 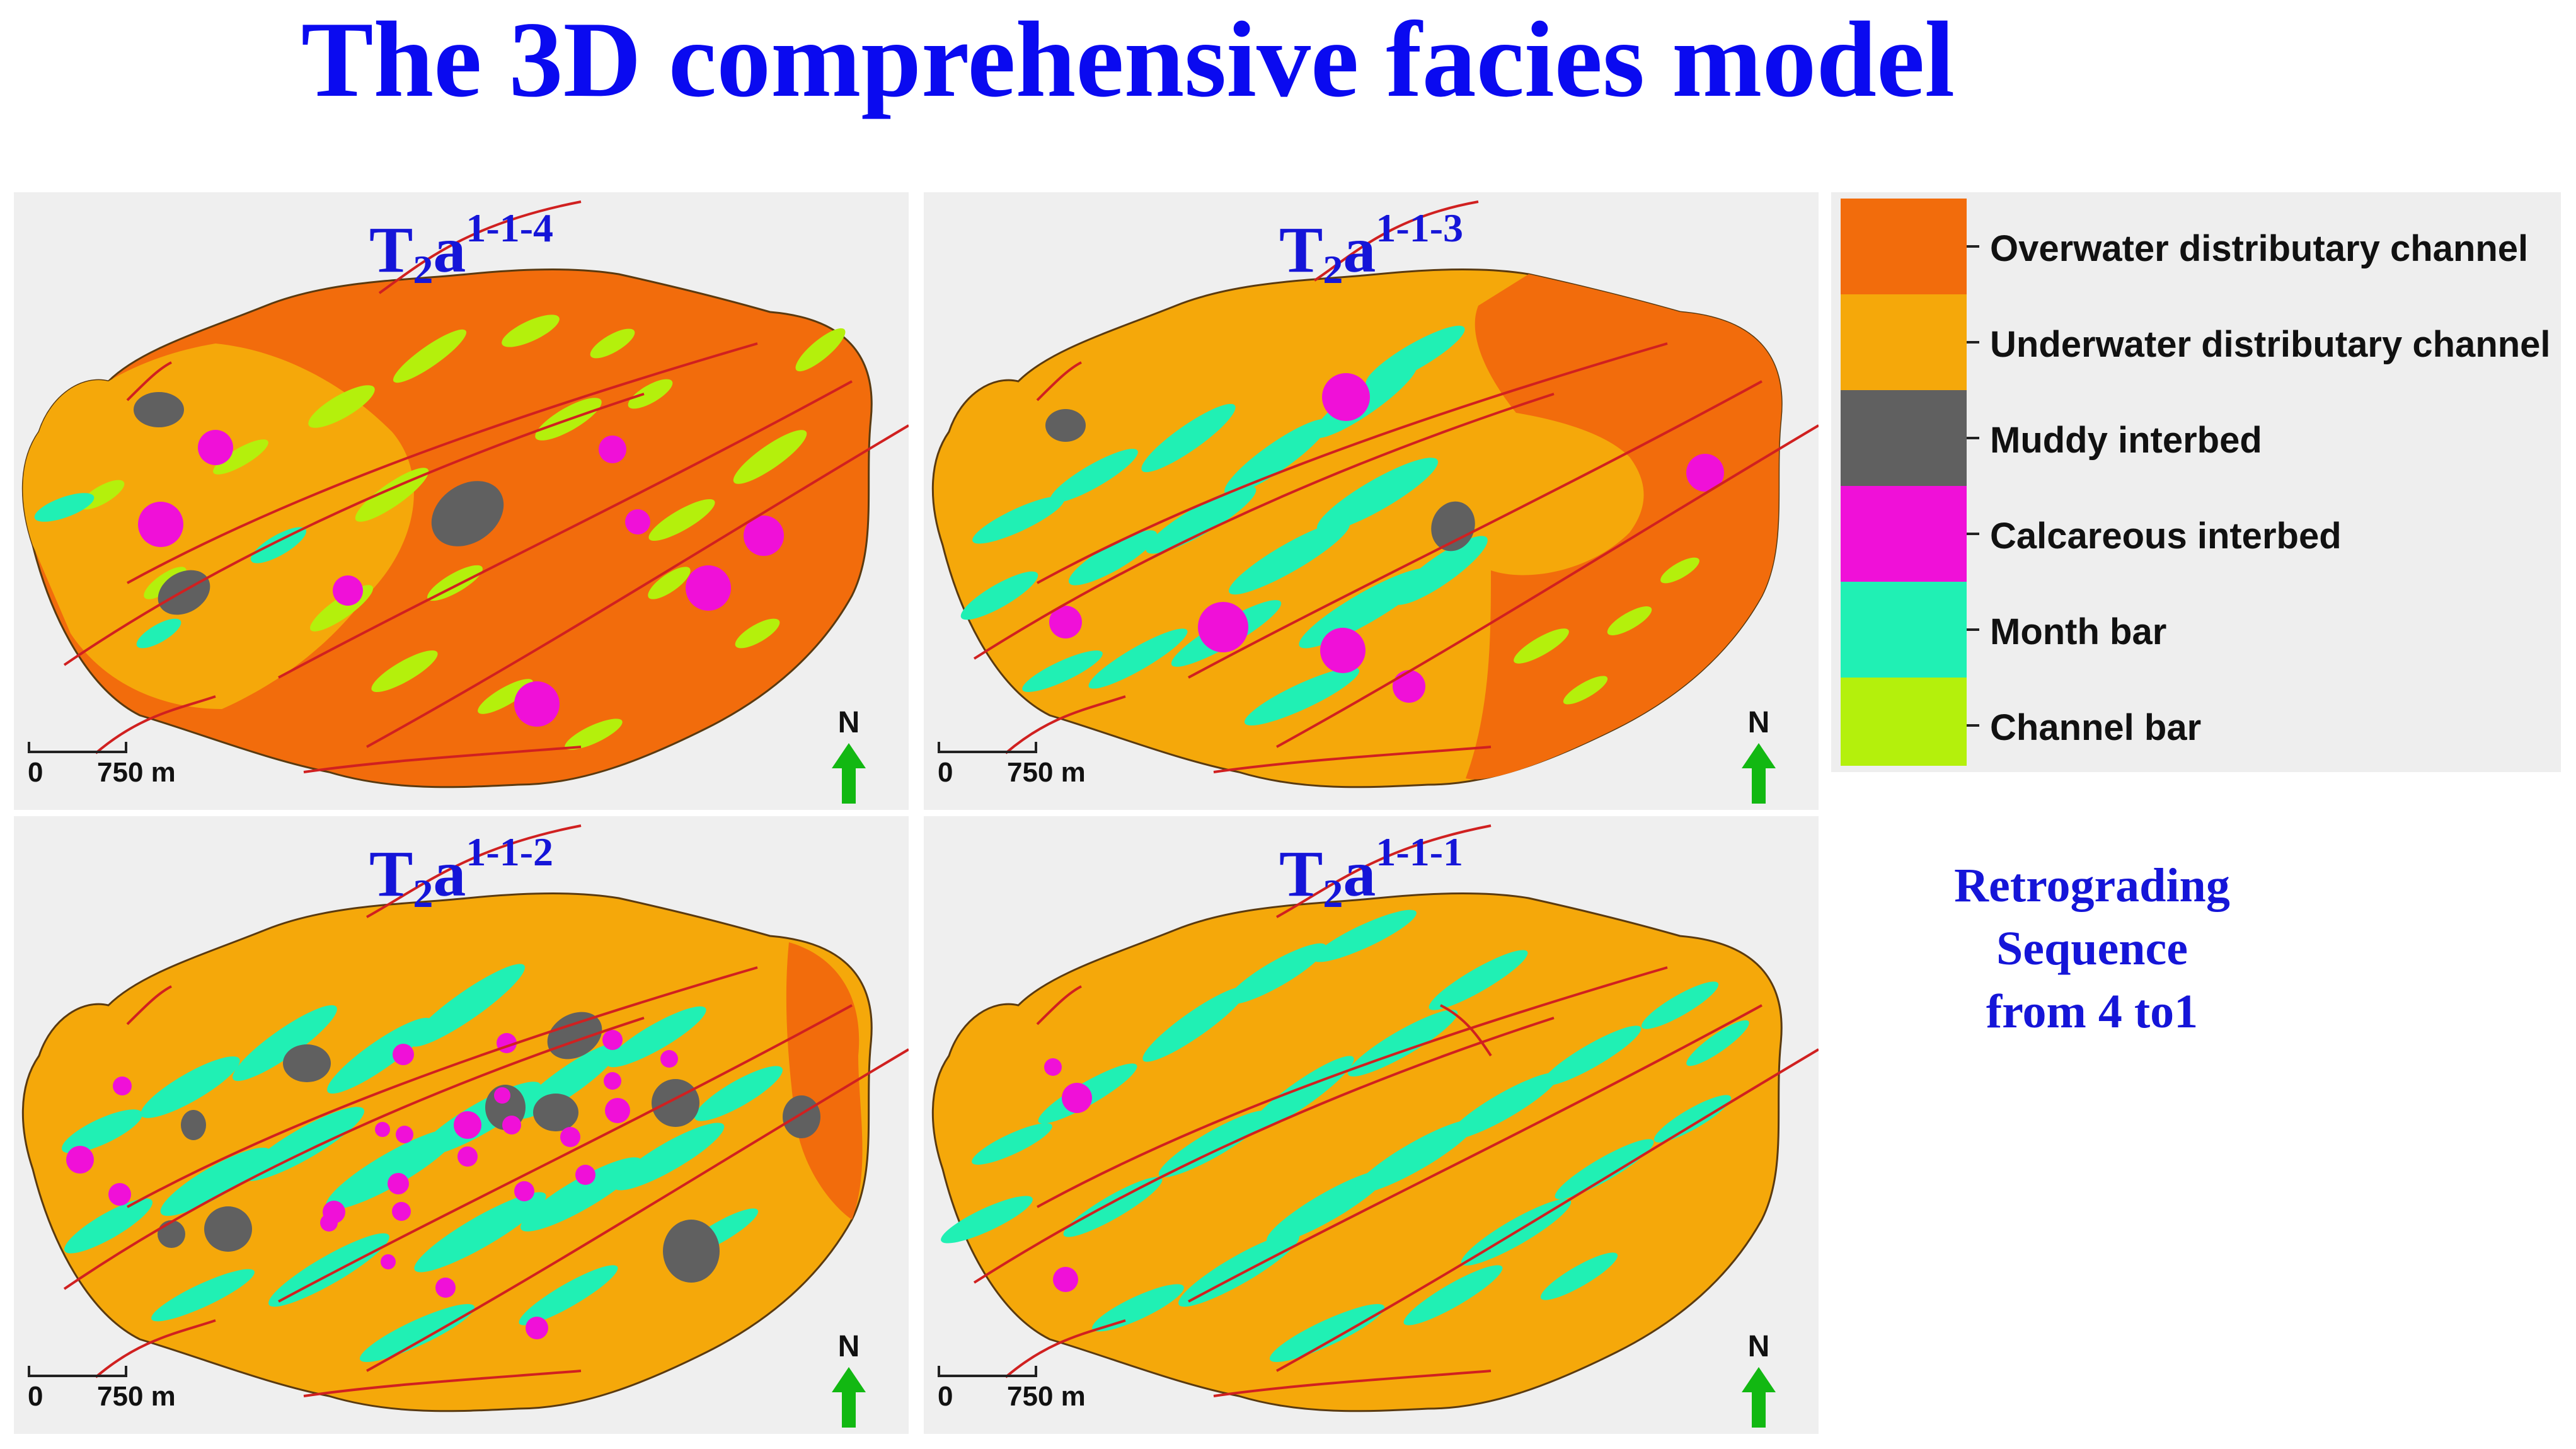 I want to click on legend-item-underwater-channel: Underwater distributary channel, so click(x=2196, y=342).